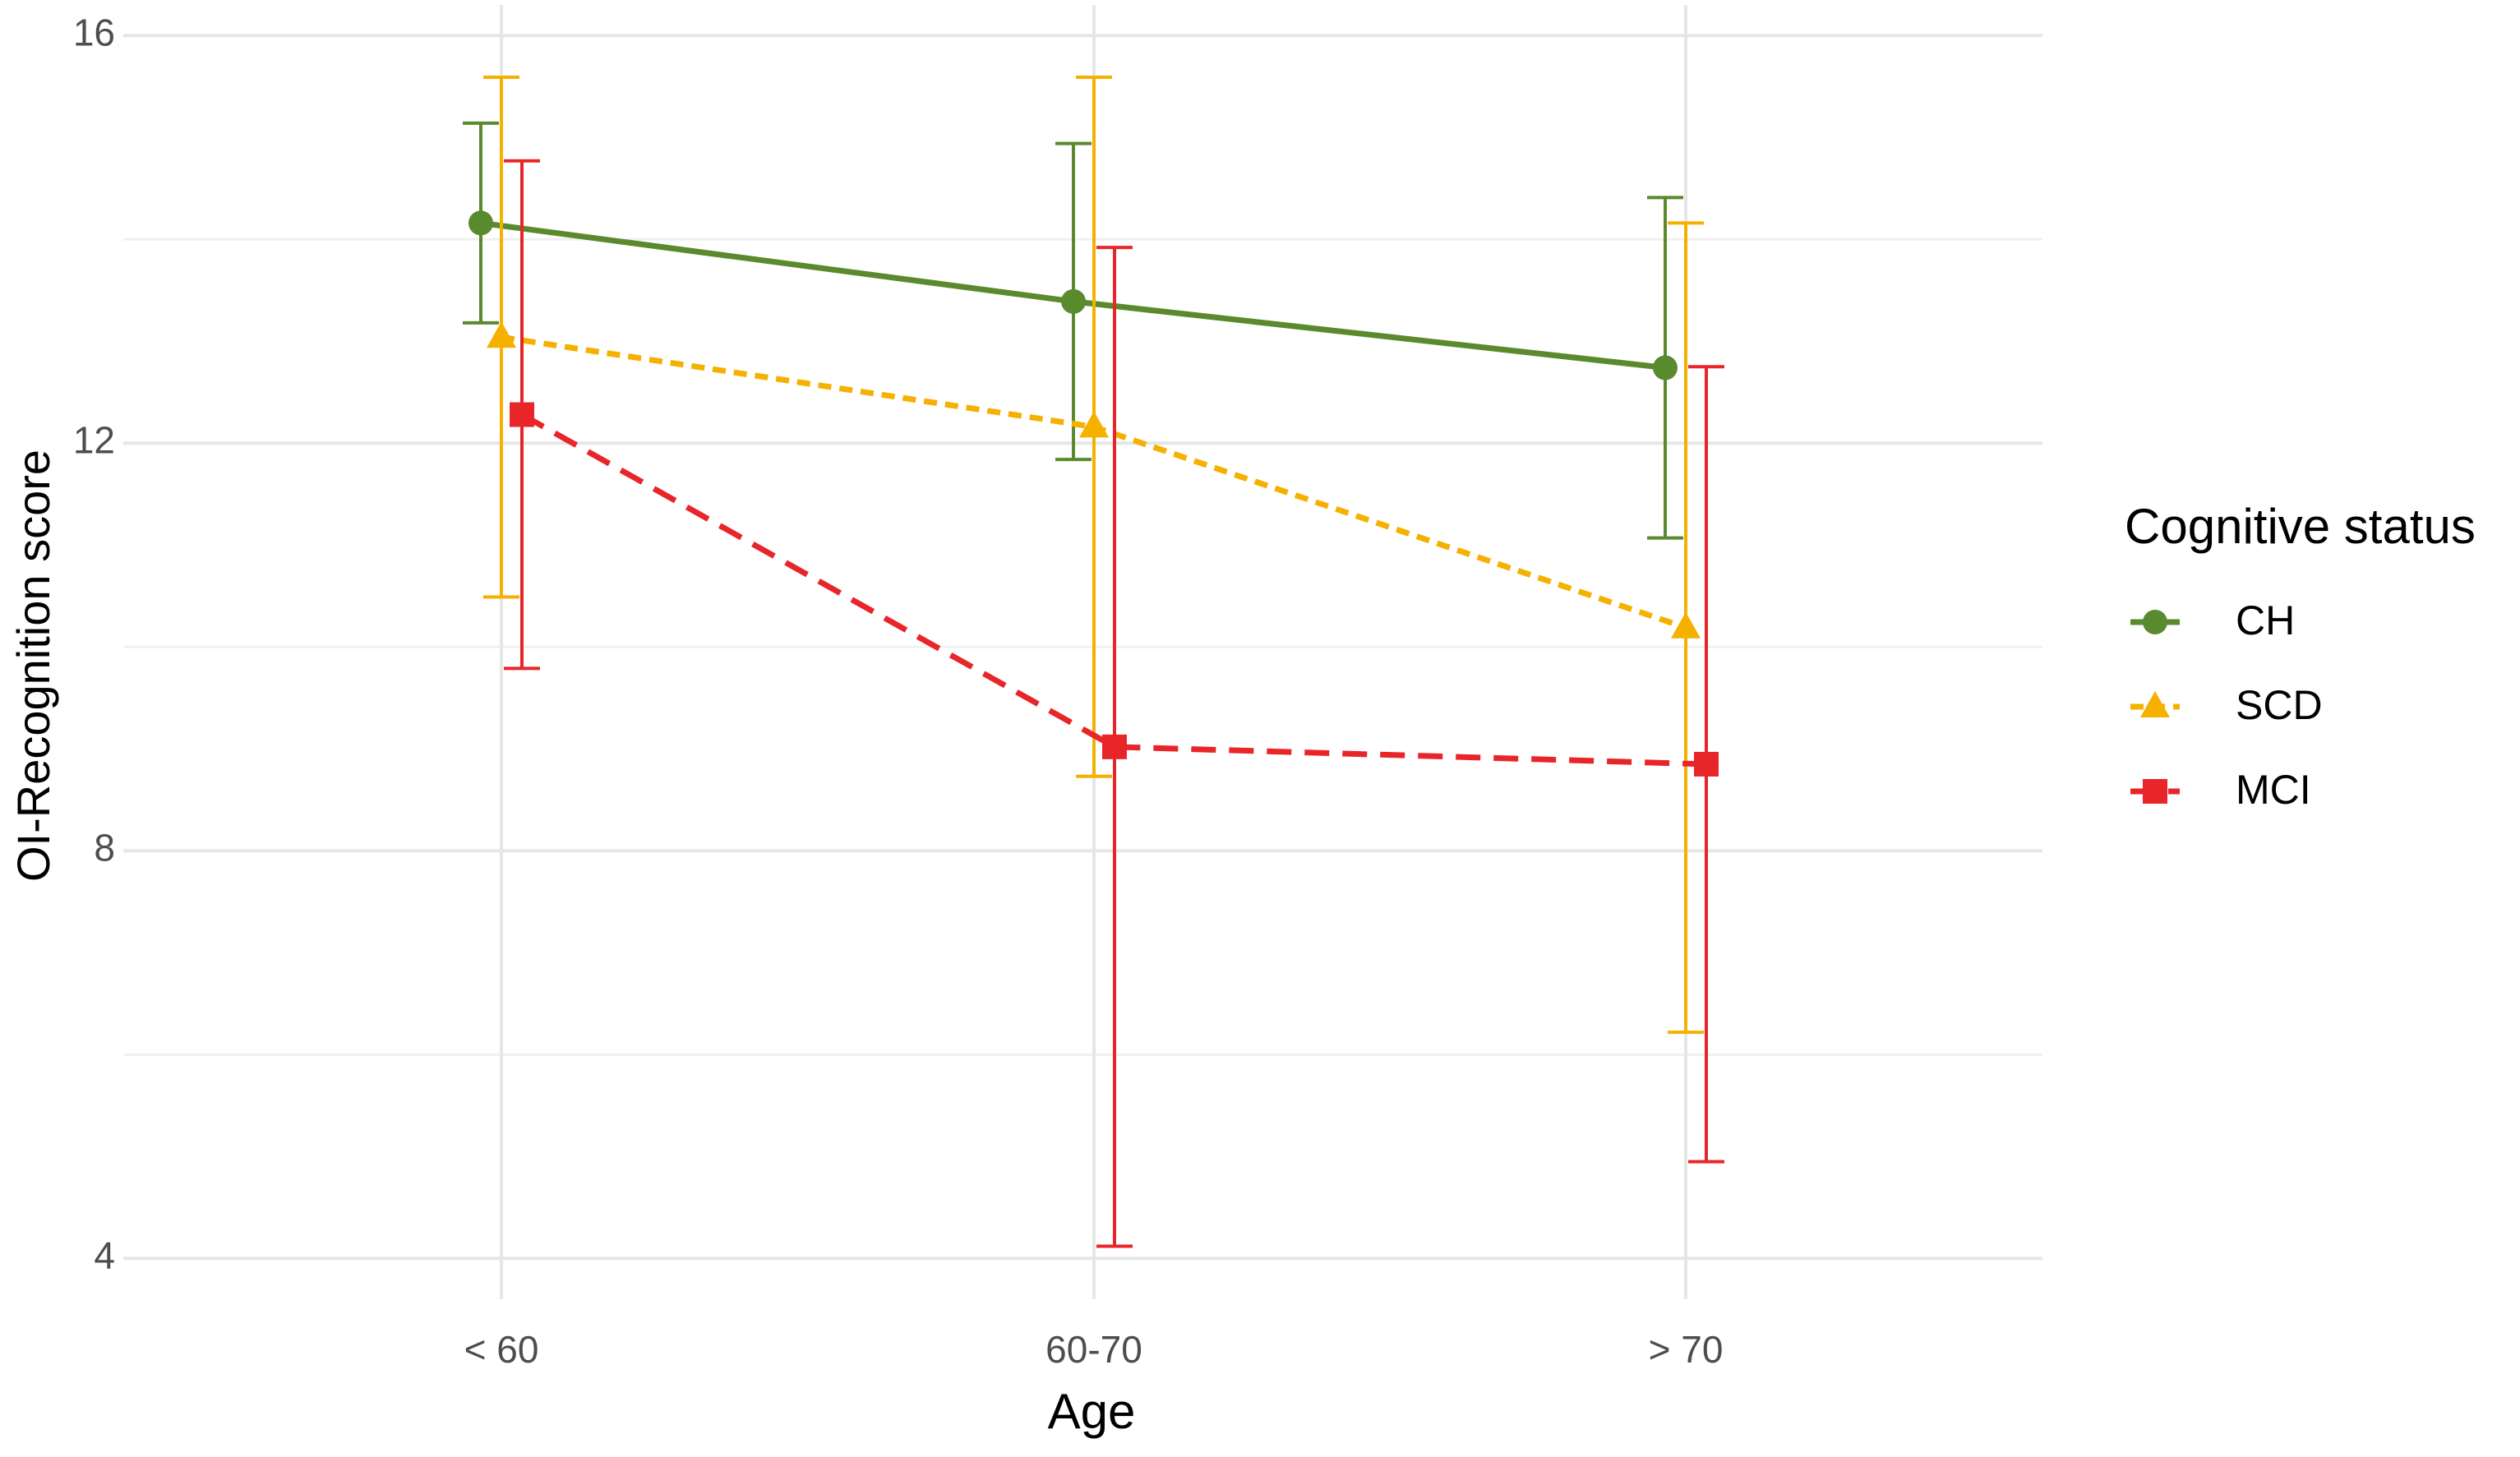  Describe the element at coordinates (2273, 790) in the screenshot. I see `legend-label: MCI` at that location.